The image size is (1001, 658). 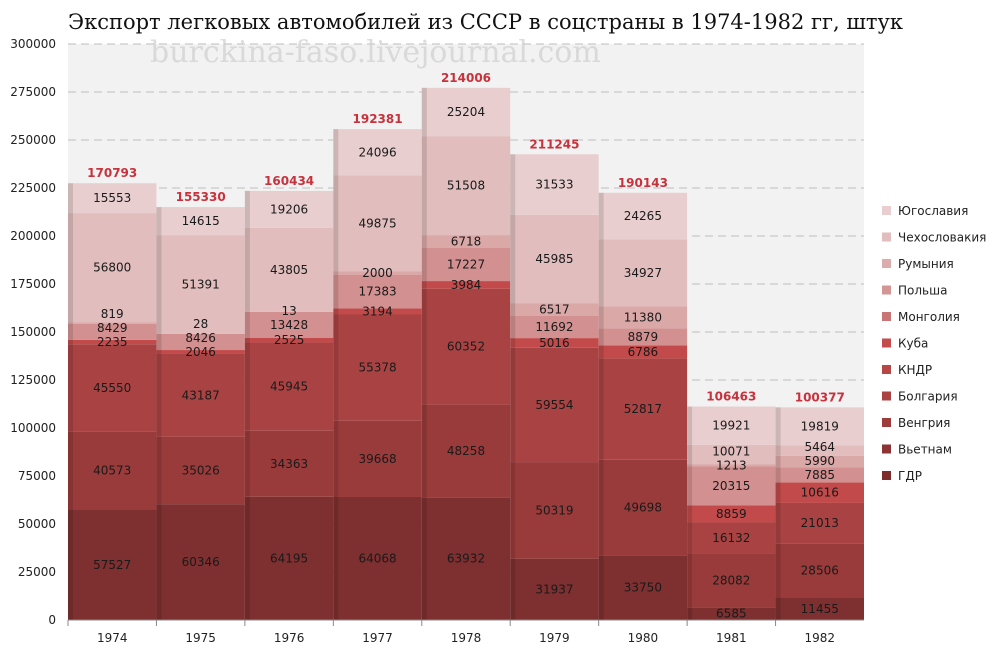 I want to click on x-tick-label: 1981, so click(x=731, y=638).